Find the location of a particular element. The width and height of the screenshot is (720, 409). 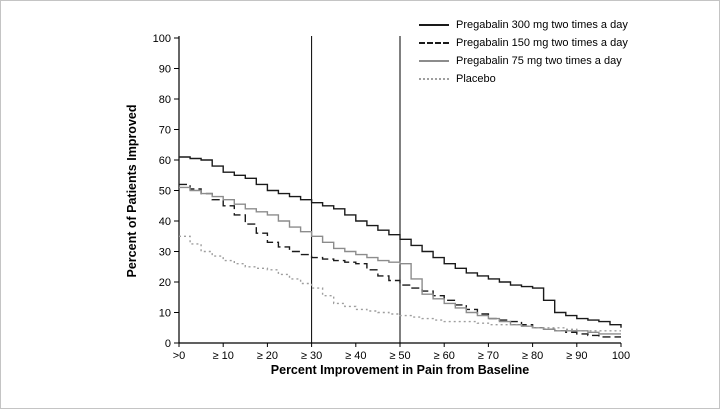

legend-label: Placebo is located at coordinates (476, 78).